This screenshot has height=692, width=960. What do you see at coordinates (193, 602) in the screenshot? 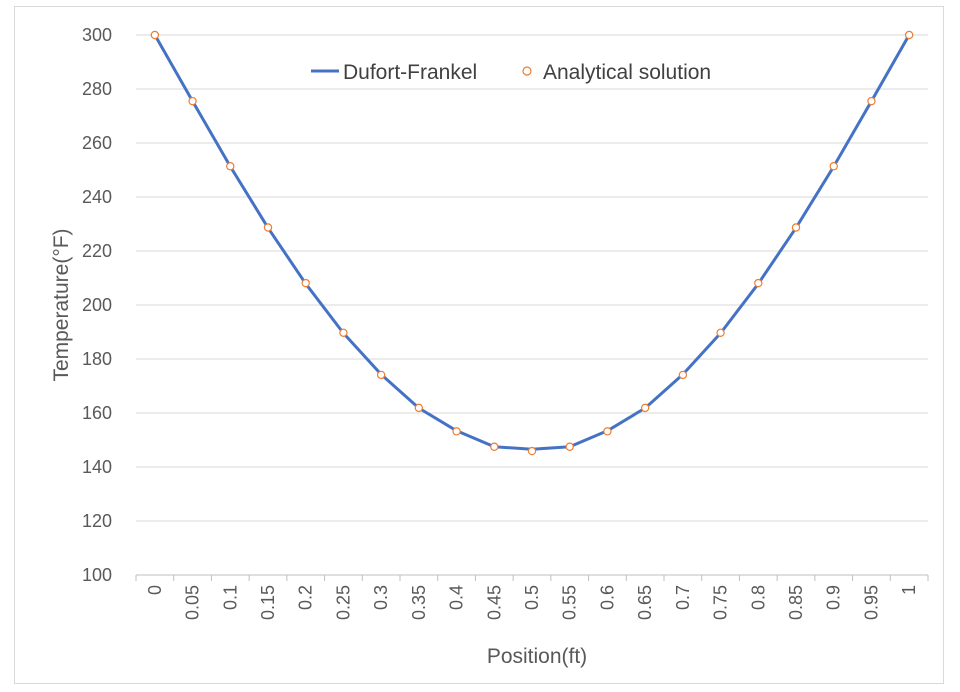
I see `x-tick-label: 0.05` at bounding box center [193, 602].